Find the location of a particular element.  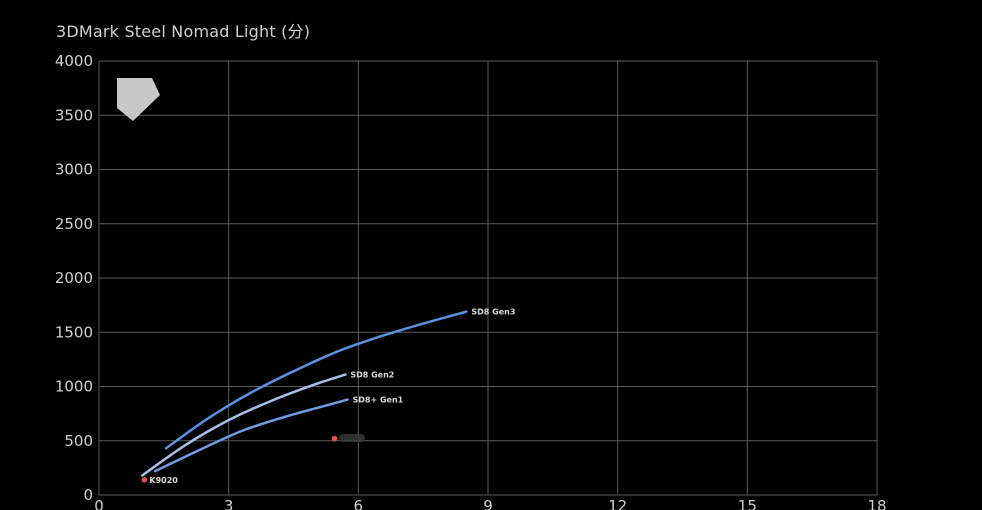

y-tick-label: 0 is located at coordinates (88, 495).